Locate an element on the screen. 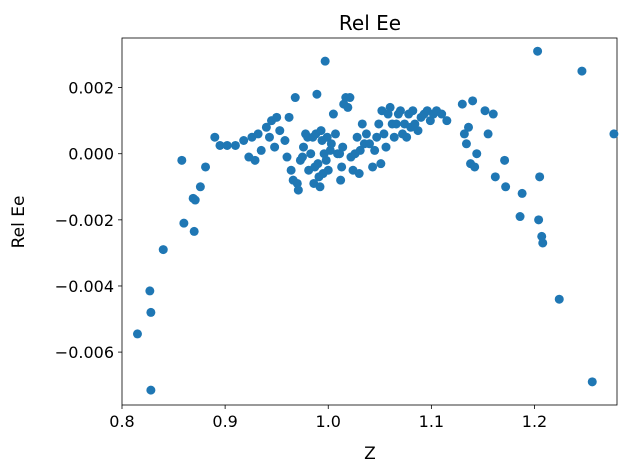  x-tick-label: 1.2 is located at coordinates (534, 421).